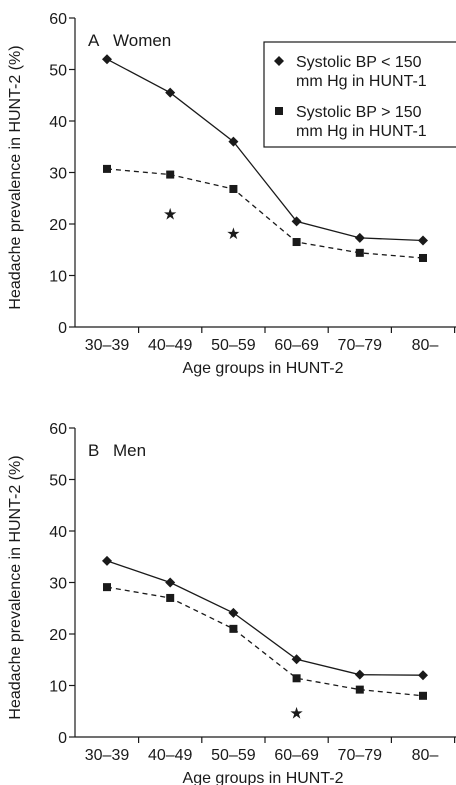  Describe the element at coordinates (93, 450) in the screenshot. I see `panel-label: B` at that location.